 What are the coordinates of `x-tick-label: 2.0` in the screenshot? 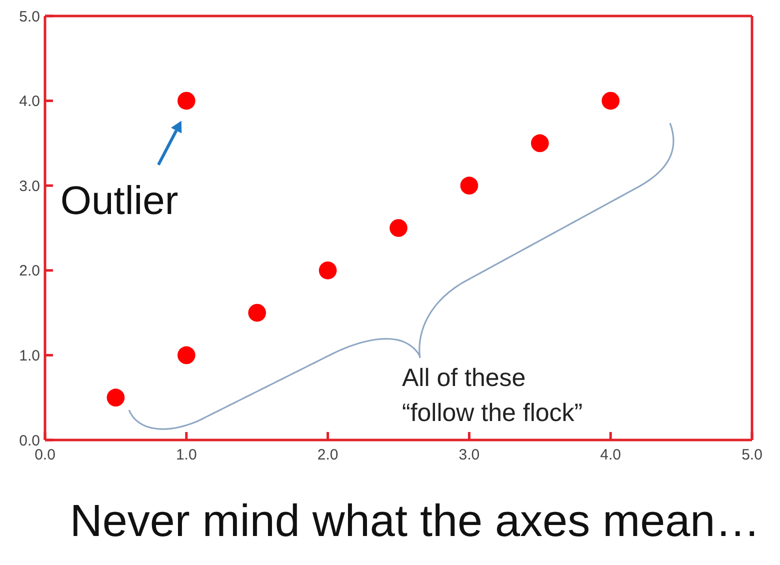 It's located at (327, 455).